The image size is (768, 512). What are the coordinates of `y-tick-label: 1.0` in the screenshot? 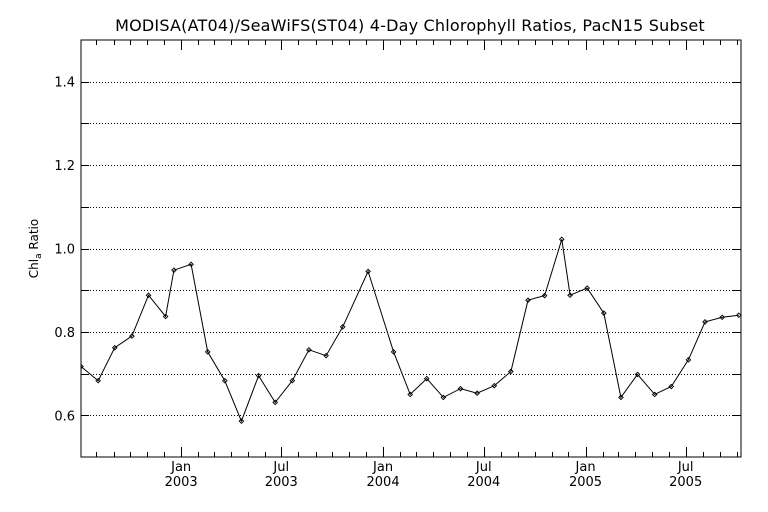 It's located at (64, 250).